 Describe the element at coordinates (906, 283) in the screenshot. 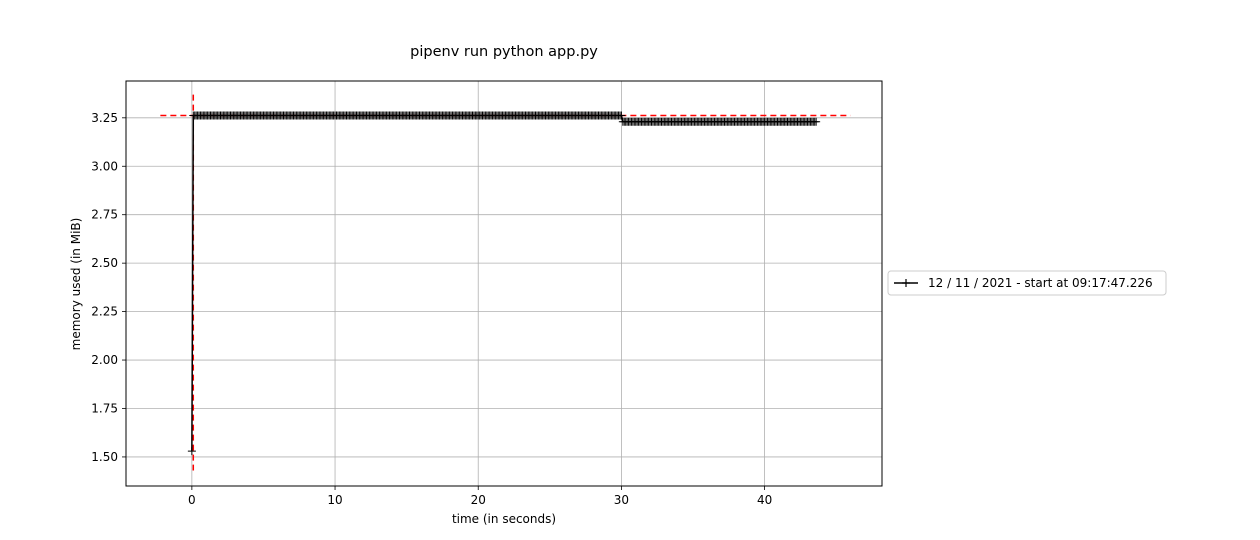

I see `legend-marker-swatch` at that location.